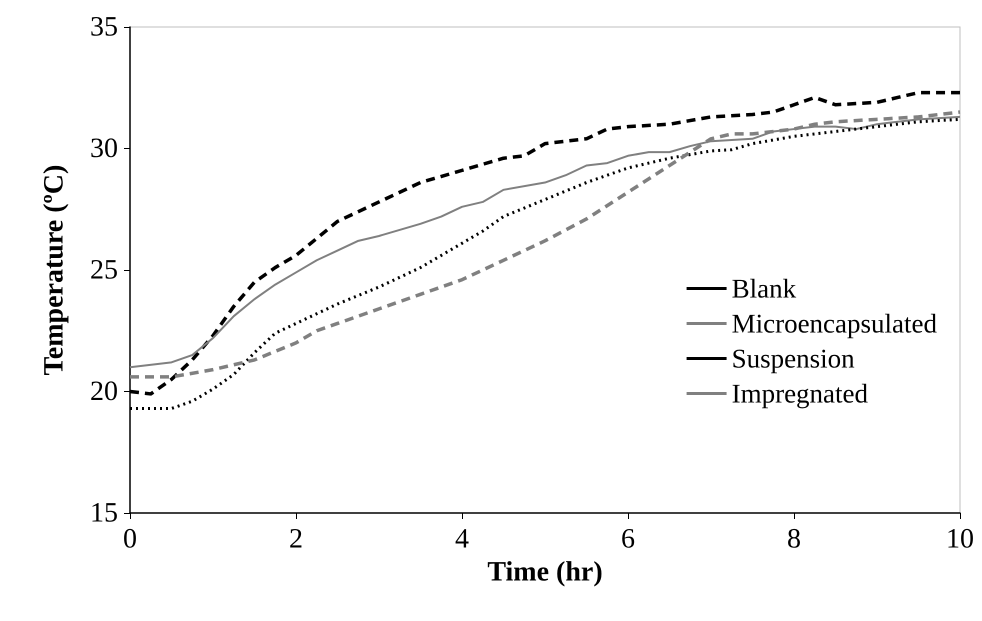 This screenshot has width=982, height=621. I want to click on legend-label: Suspension, so click(794, 359).